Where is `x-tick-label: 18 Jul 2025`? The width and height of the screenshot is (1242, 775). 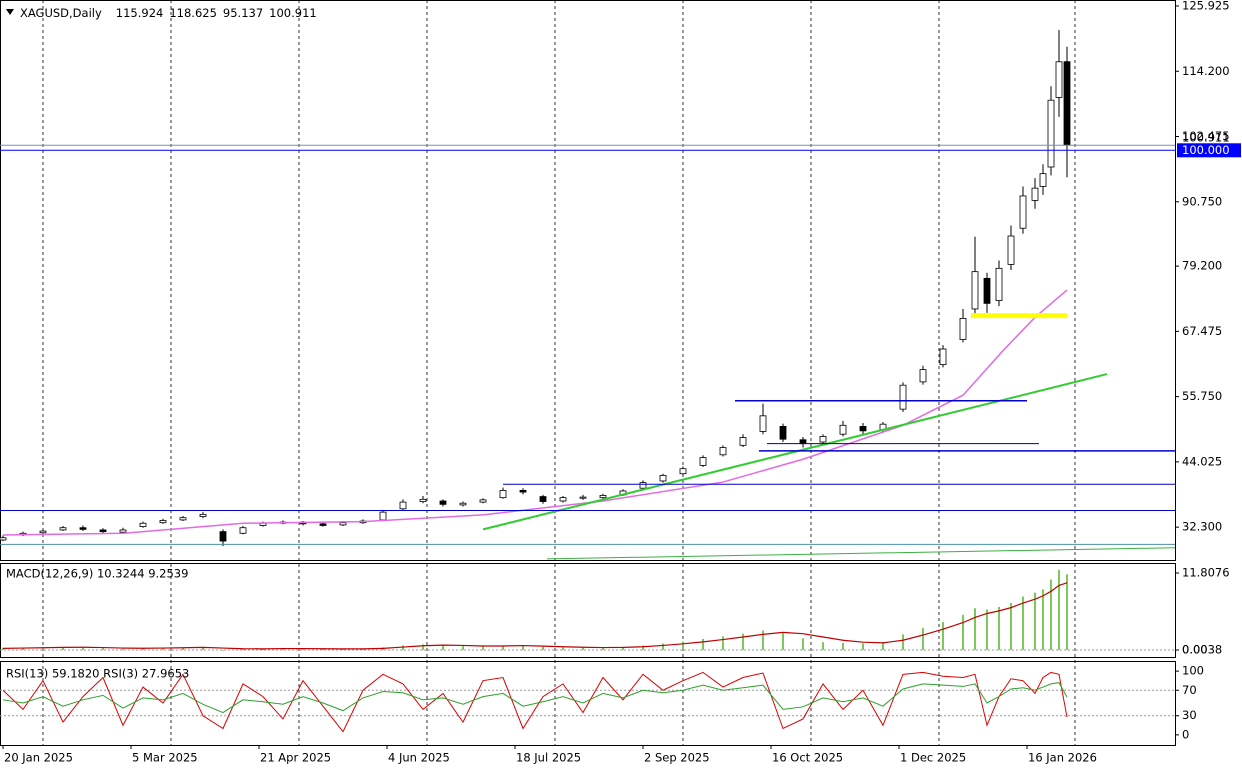 x-tick-label: 18 Jul 2025 is located at coordinates (548, 758).